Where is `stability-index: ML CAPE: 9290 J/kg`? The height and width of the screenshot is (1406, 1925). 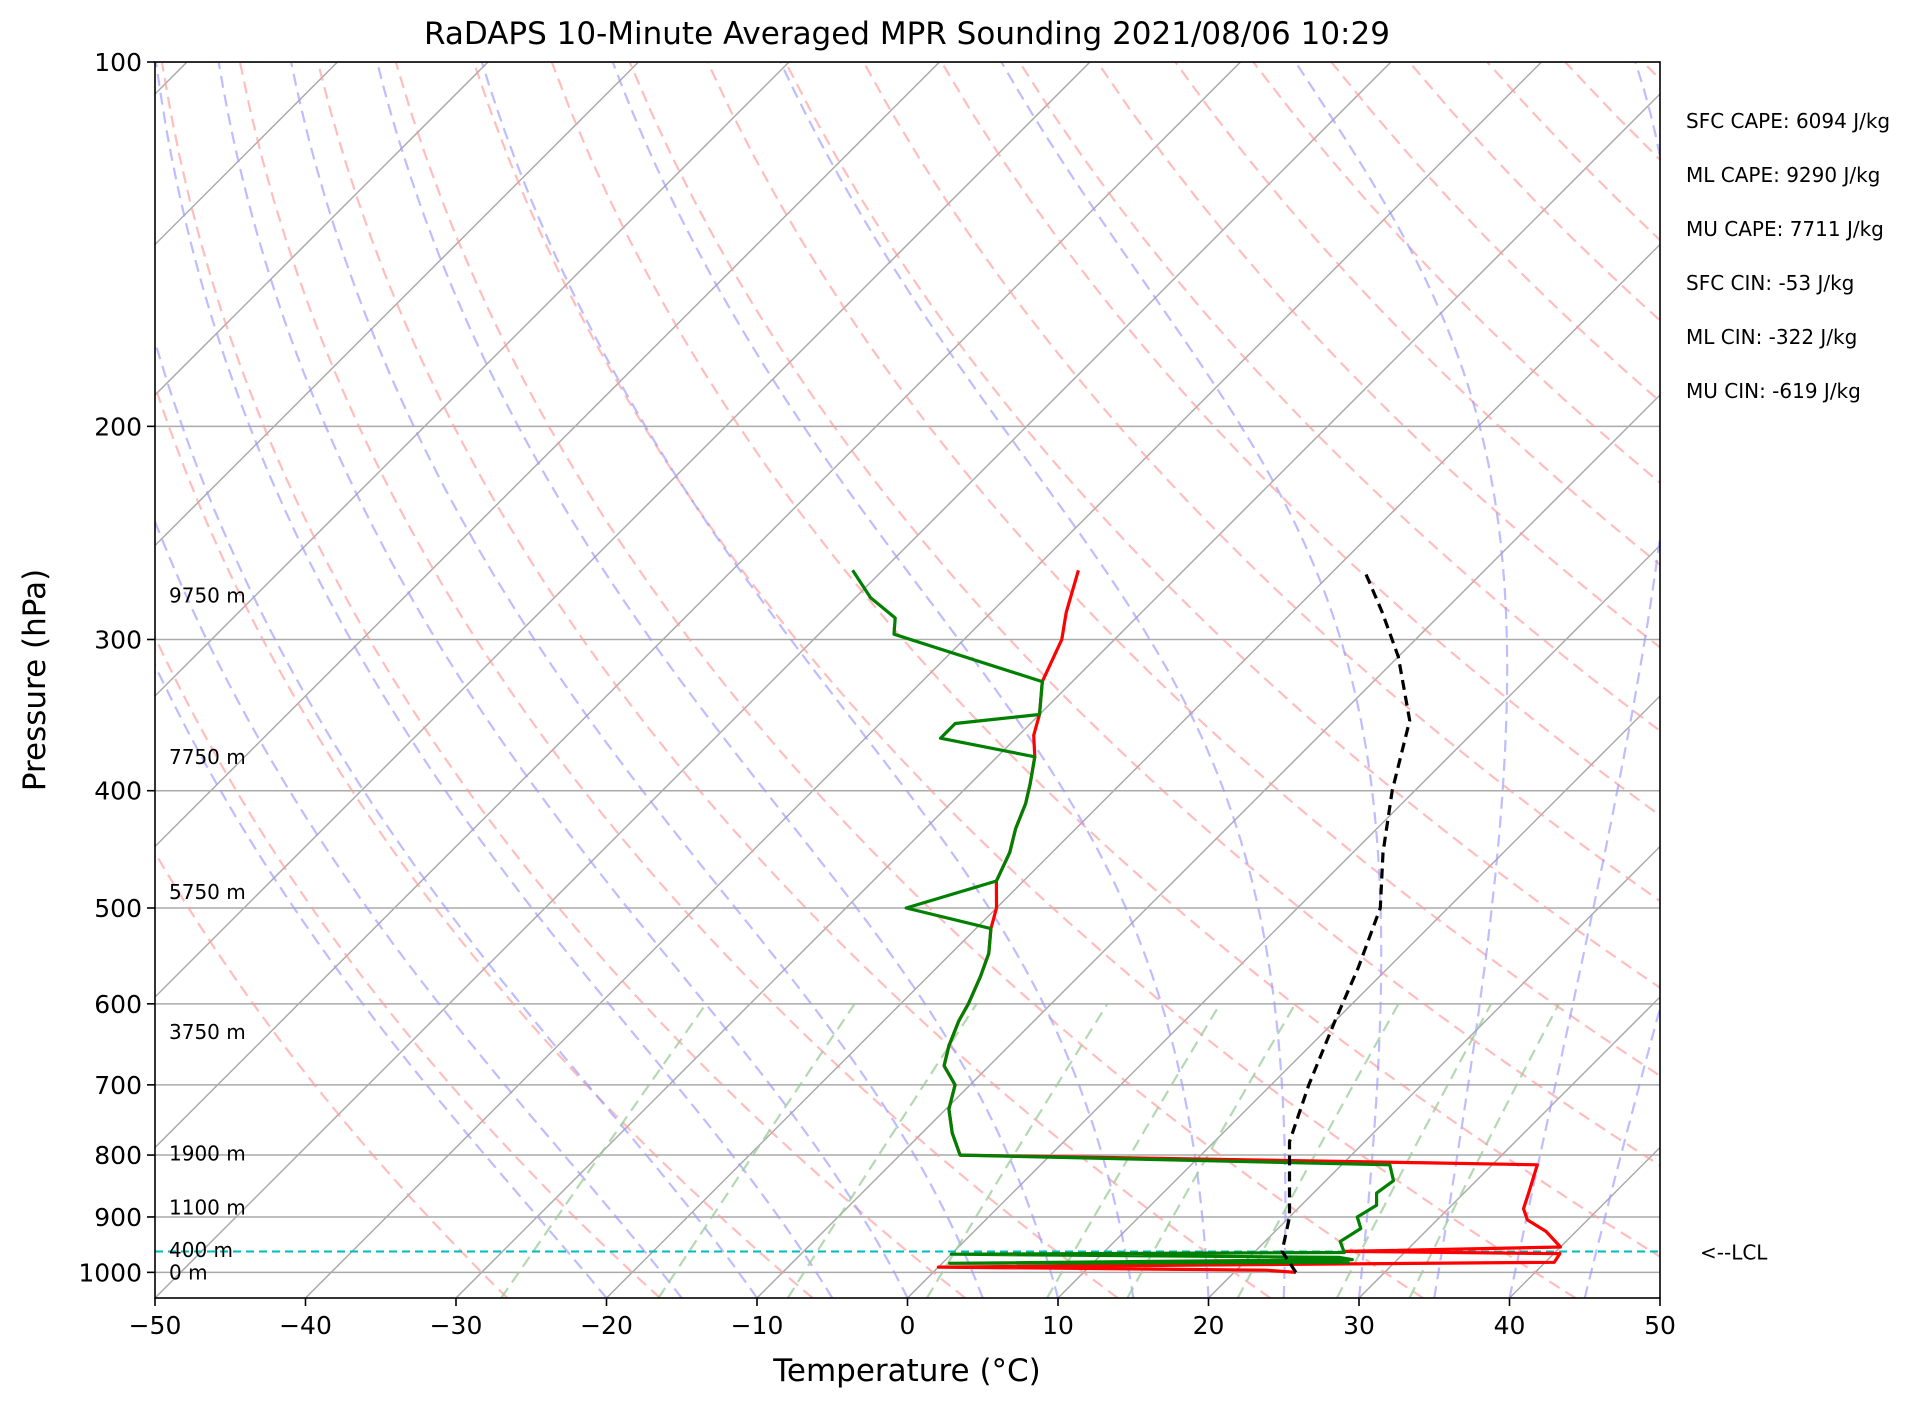
stability-index: ML CAPE: 9290 J/kg is located at coordinates (1783, 175).